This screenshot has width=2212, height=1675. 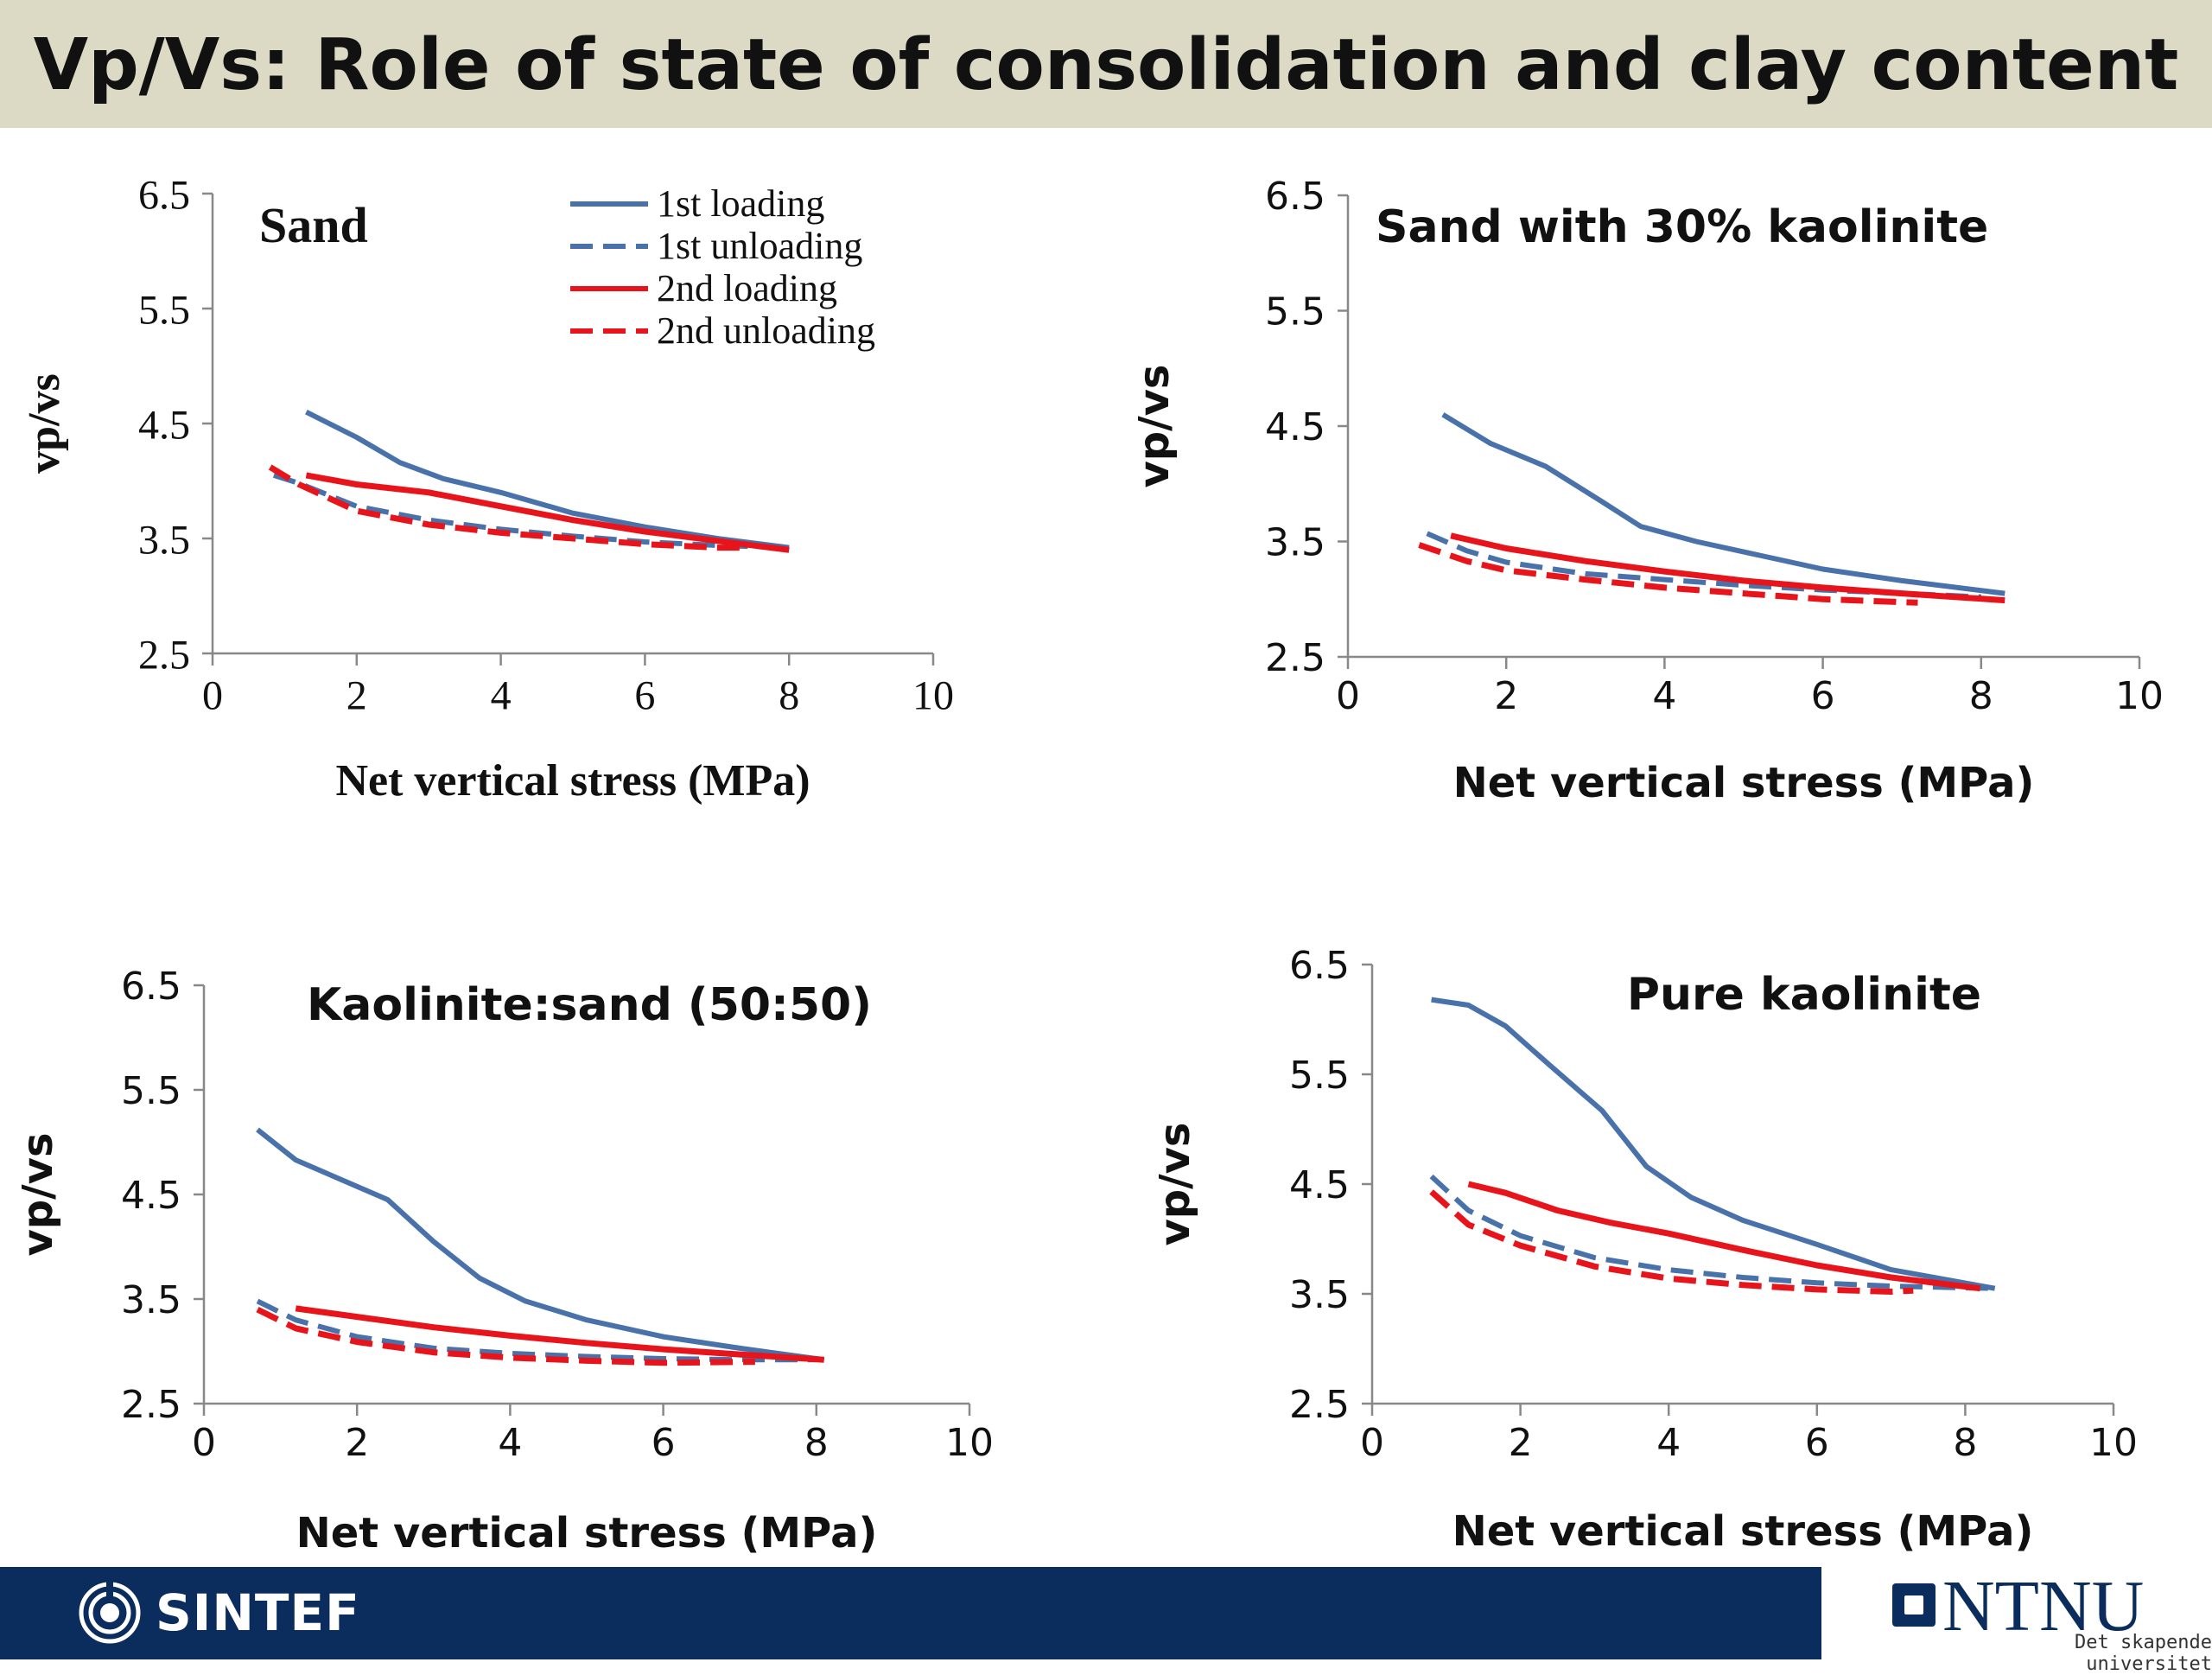 What do you see at coordinates (110, 1612) in the screenshot?
I see `sintef-swirl-icon` at bounding box center [110, 1612].